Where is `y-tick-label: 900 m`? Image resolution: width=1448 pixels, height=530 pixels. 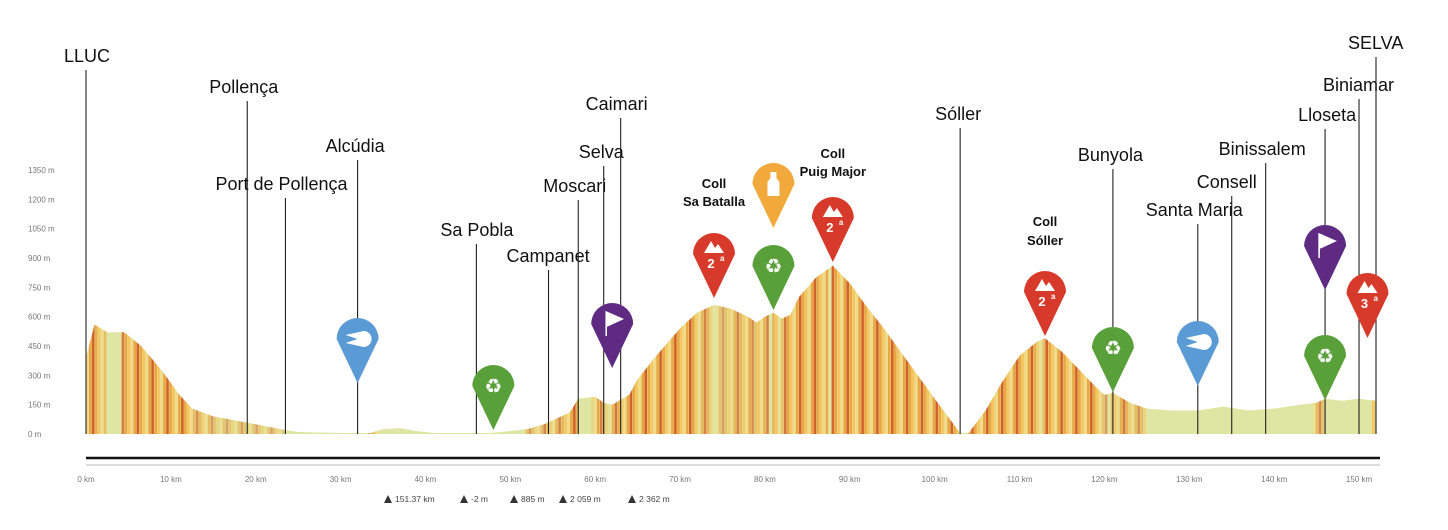 y-tick-label: 900 m is located at coordinates (39, 258).